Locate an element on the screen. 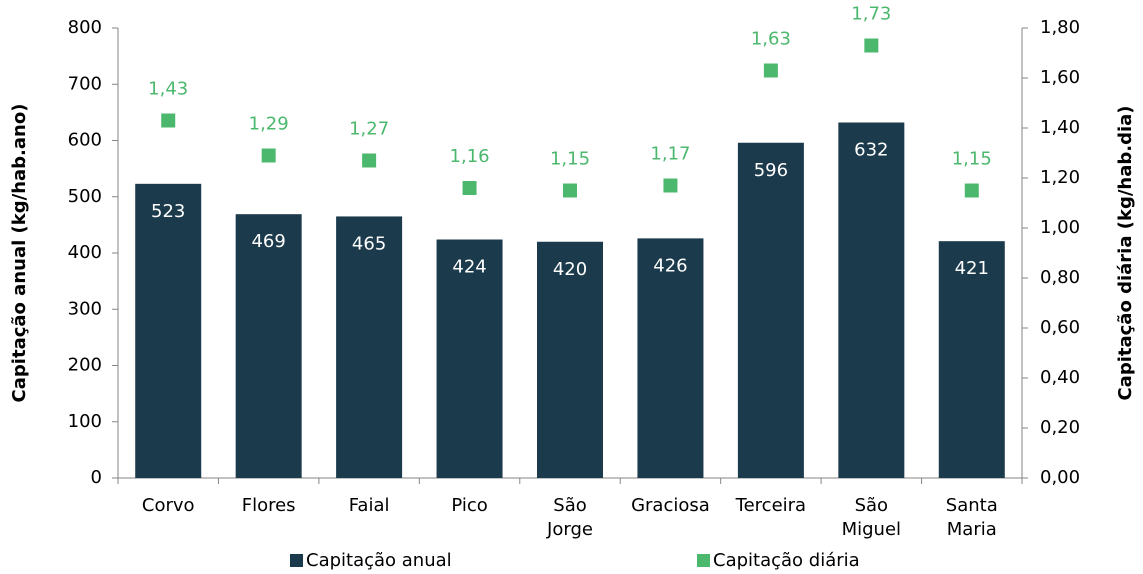 Image resolution: width=1143 pixels, height=574 pixels. y-tick-label: 200 is located at coordinates (85, 365).